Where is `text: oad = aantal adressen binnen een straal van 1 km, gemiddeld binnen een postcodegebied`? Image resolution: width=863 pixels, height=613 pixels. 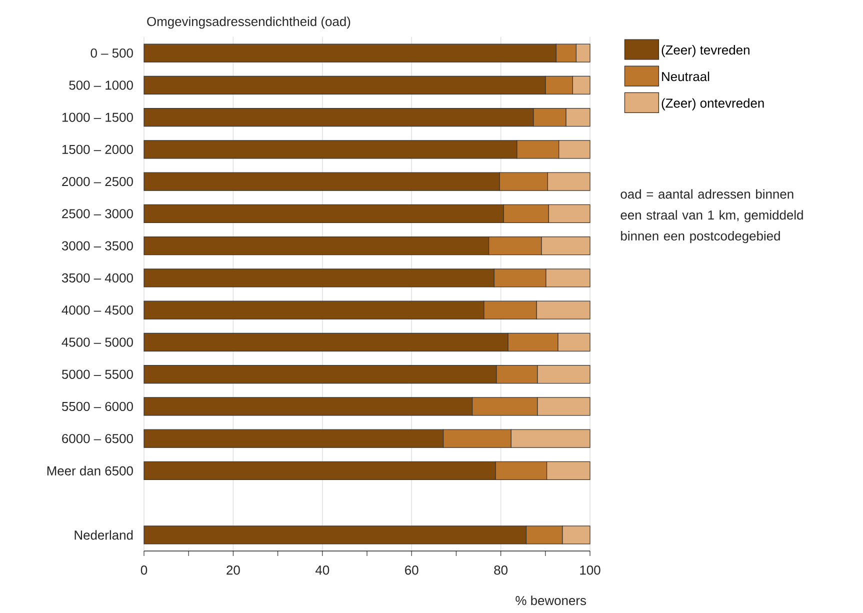
text: oad = aantal adressen binnen een straal van 1 km, gemiddeld binnen een postcodegebied is located at coordinates (711, 216).